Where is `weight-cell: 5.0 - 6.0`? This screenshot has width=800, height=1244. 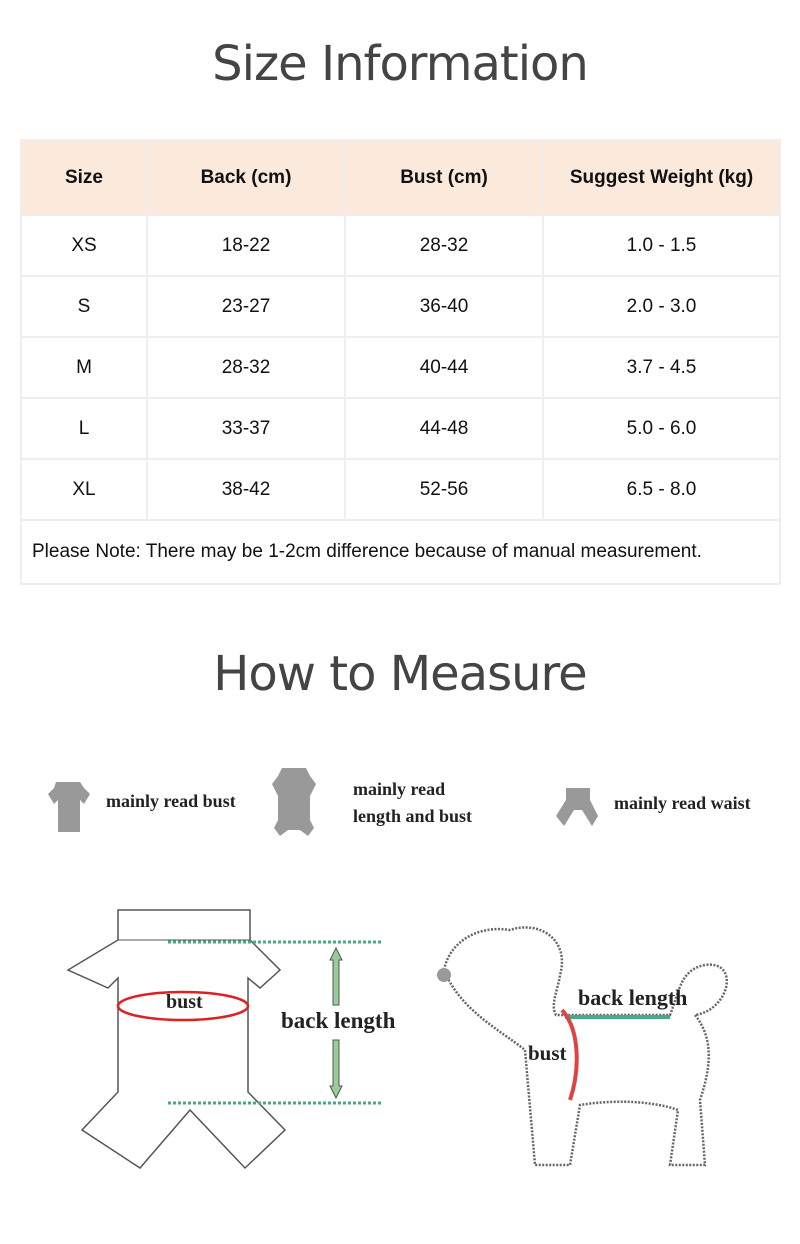
weight-cell: 5.0 - 6.0 is located at coordinates (661, 428).